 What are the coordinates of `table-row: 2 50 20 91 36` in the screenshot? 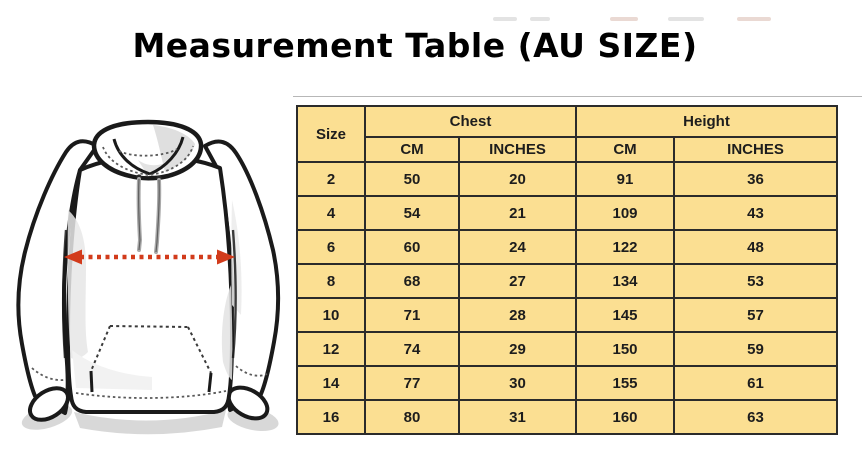 It's located at (567, 179).